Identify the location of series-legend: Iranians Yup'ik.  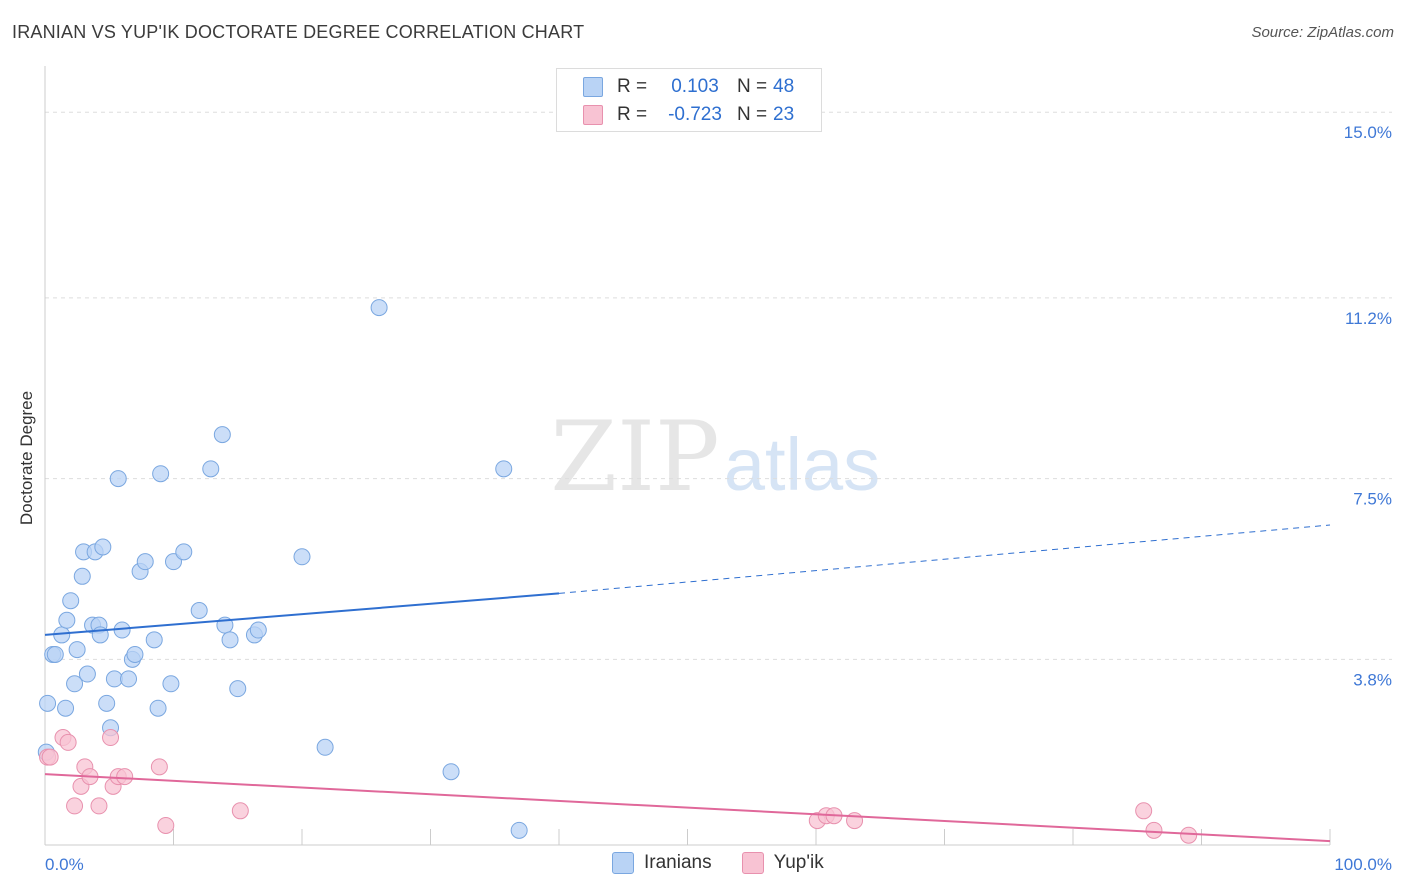
(733, 863).